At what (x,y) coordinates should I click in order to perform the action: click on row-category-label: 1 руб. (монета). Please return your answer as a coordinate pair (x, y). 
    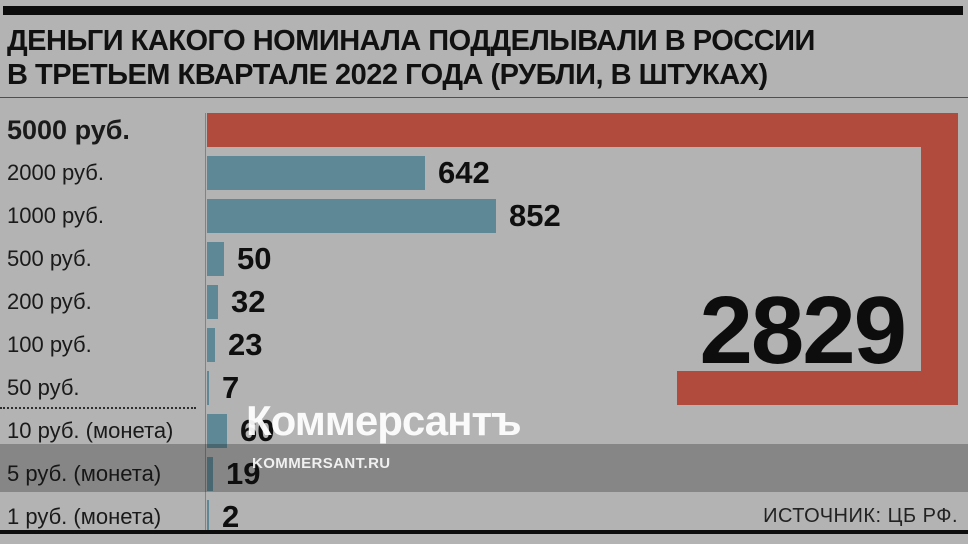
    Looking at the image, I should click on (84, 516).